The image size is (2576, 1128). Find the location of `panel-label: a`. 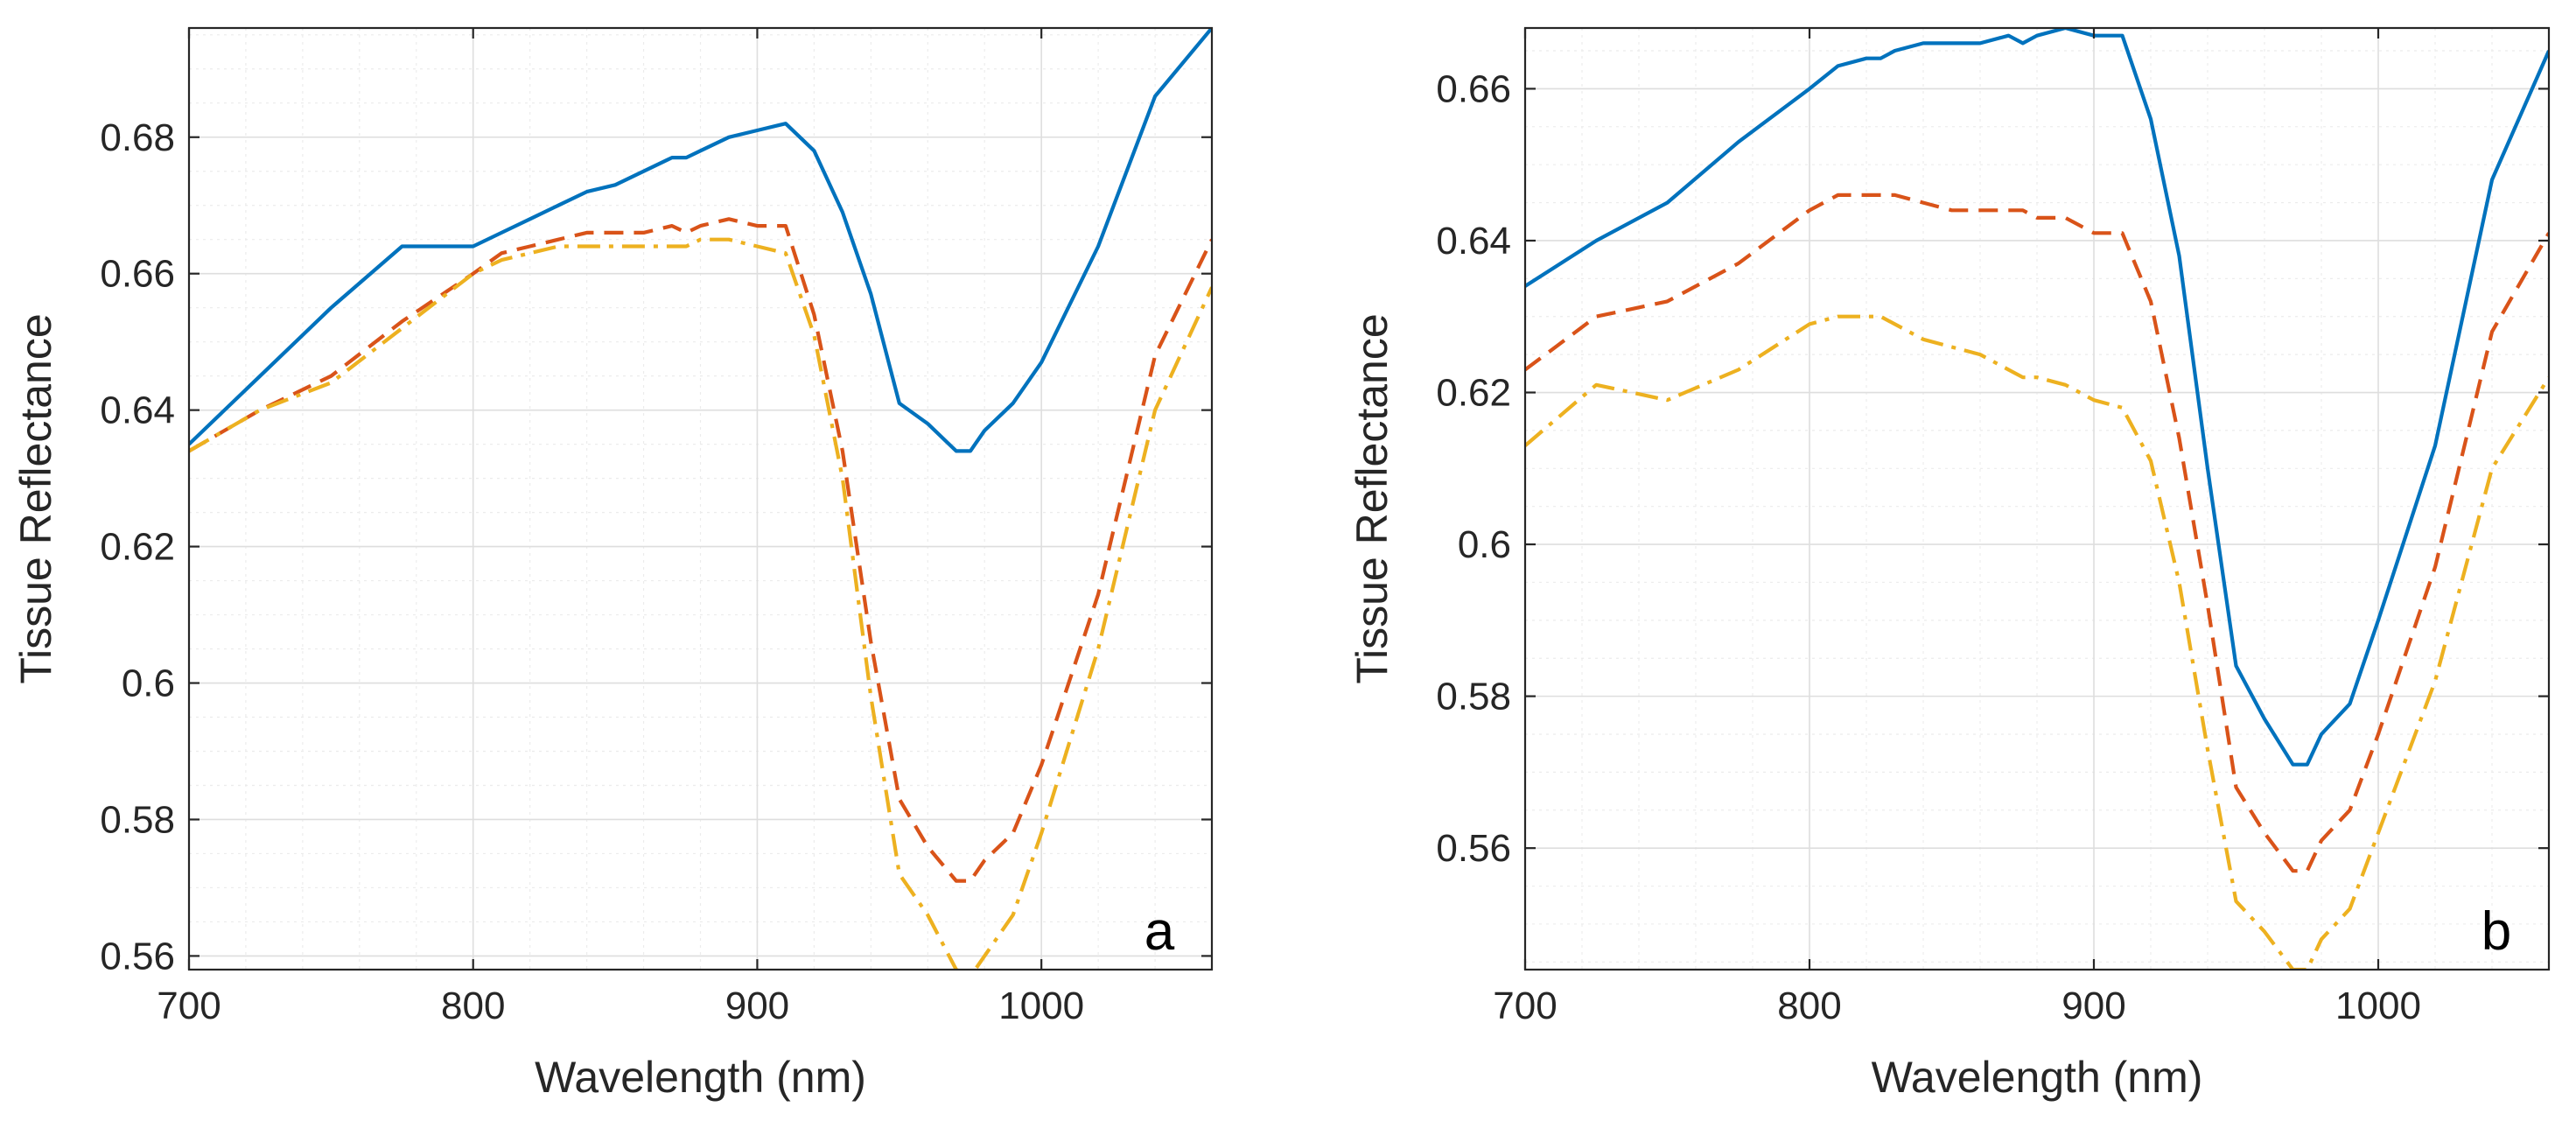

panel-label: a is located at coordinates (1159, 931).